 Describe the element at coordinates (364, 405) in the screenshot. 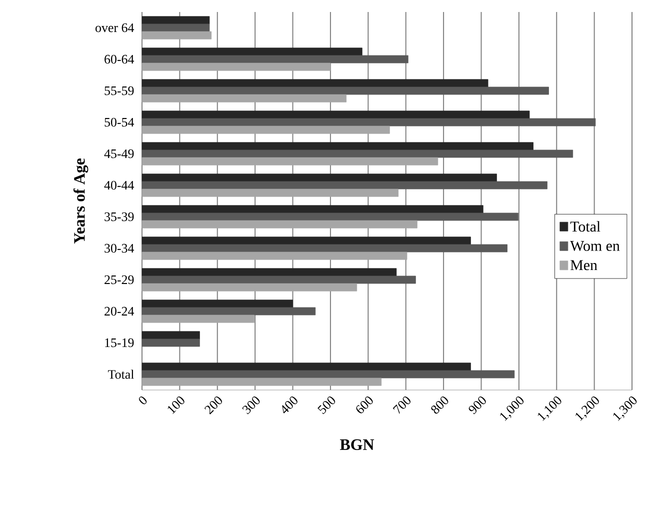

I see `x-tick-label: 600` at that location.